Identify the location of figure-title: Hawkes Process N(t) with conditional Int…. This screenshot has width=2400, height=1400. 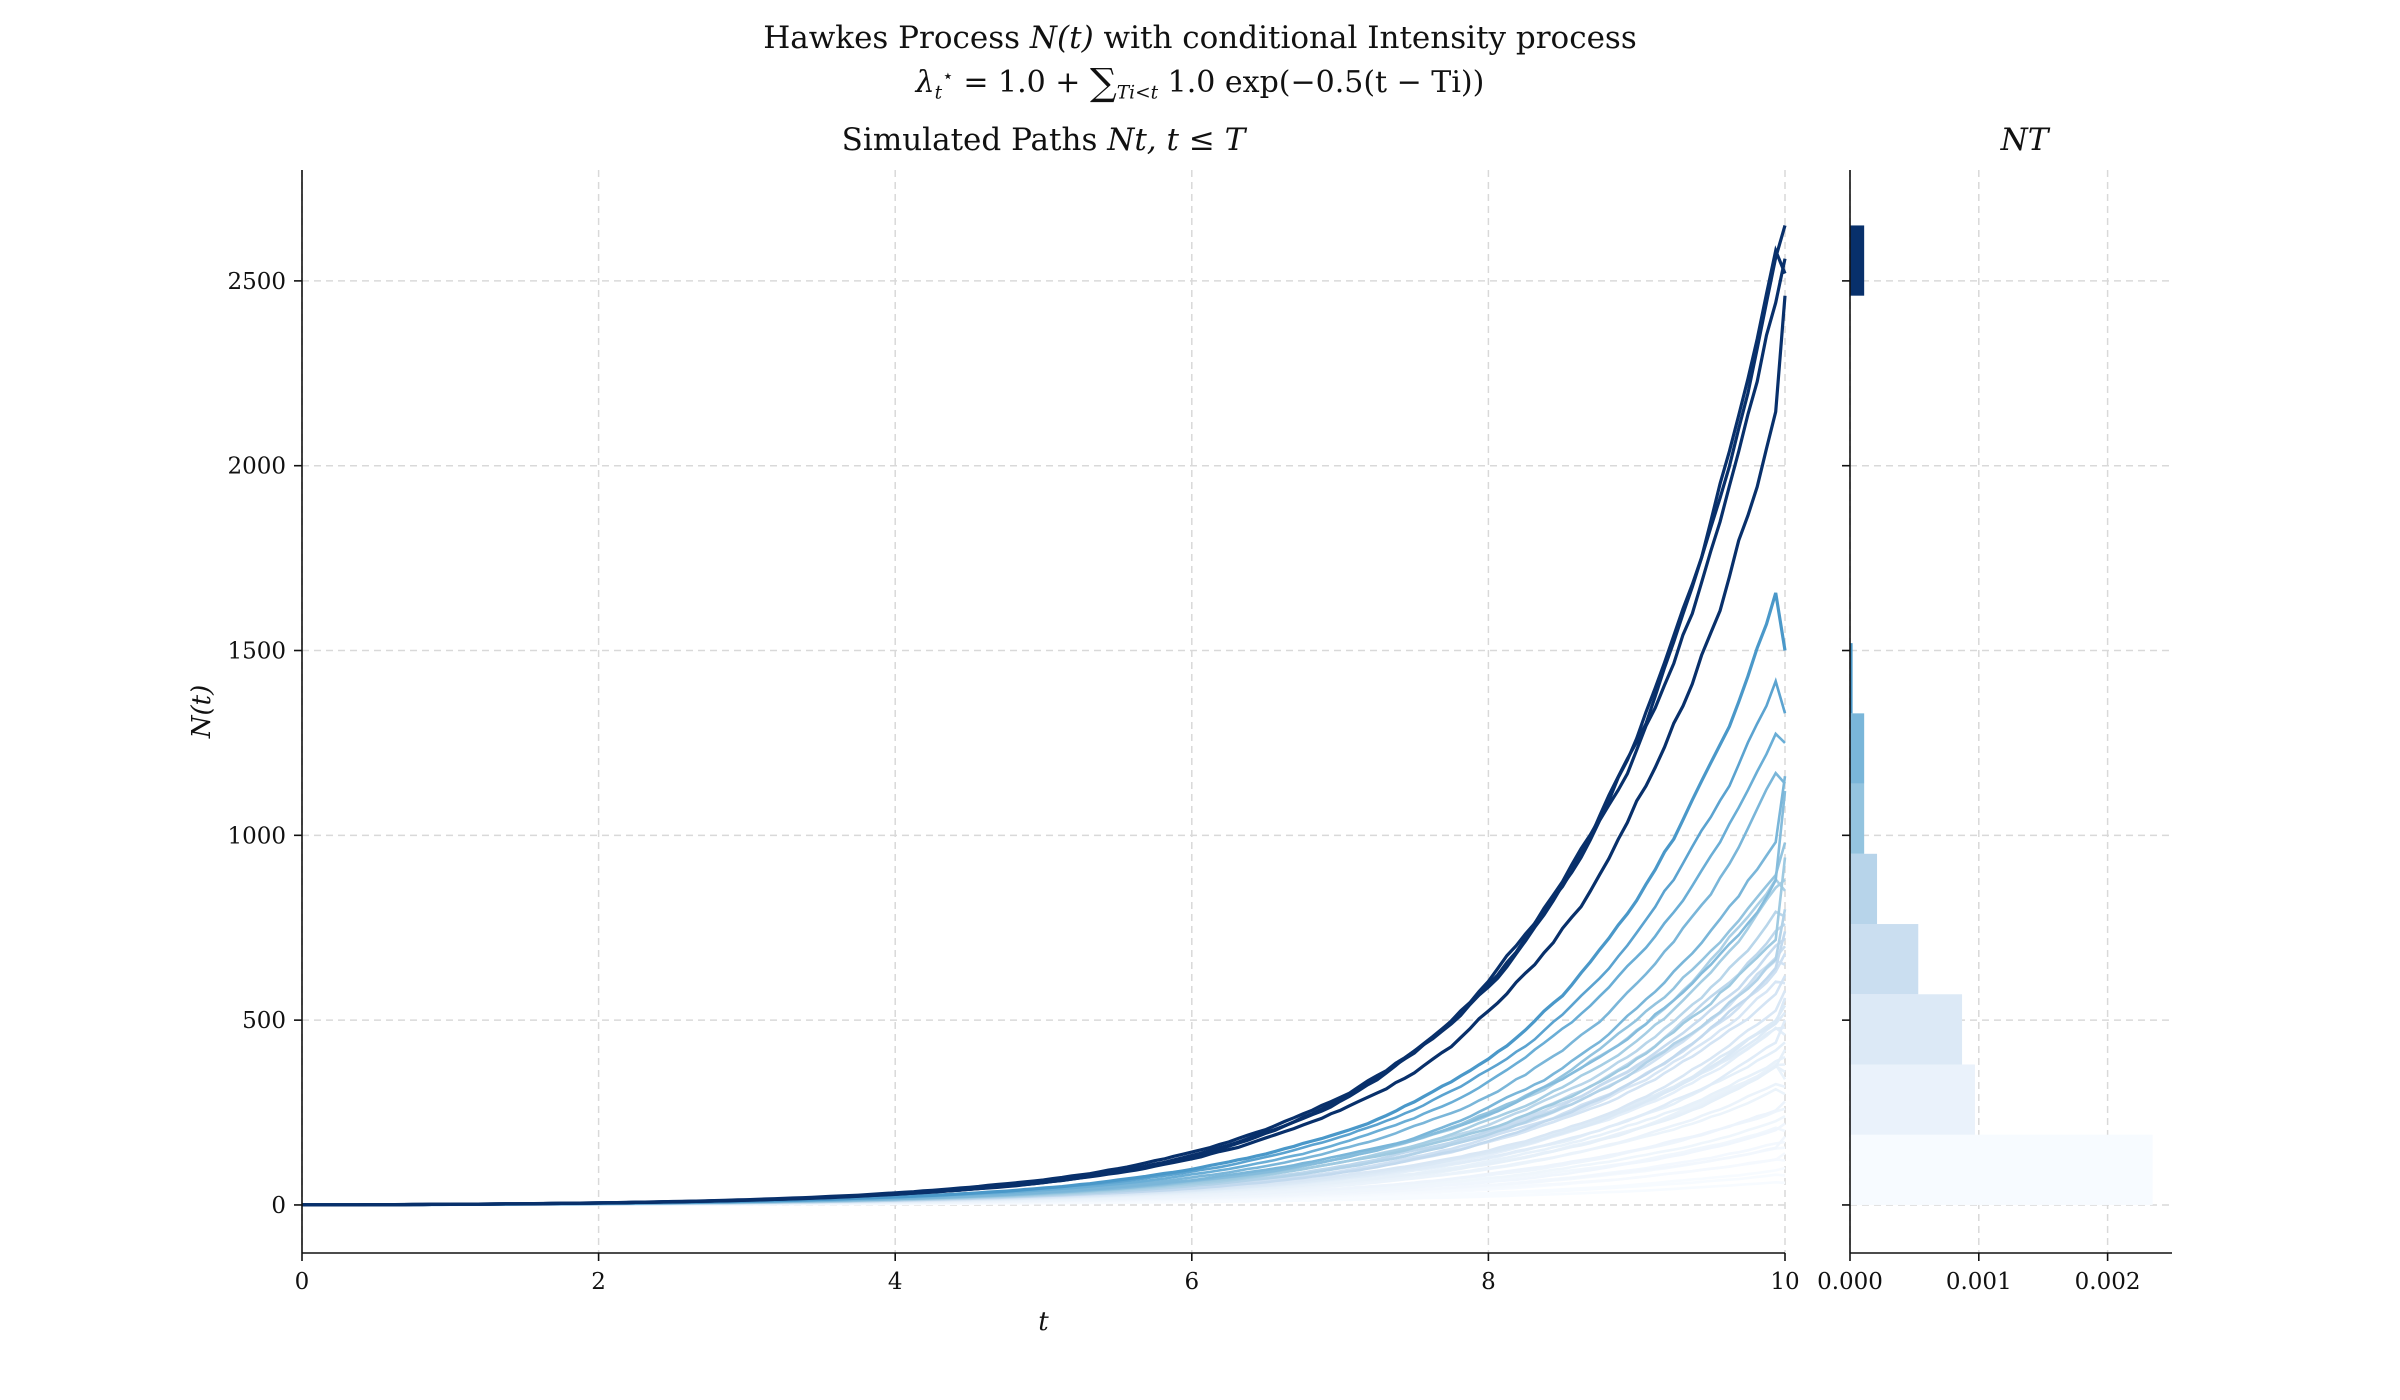
(1200, 38).